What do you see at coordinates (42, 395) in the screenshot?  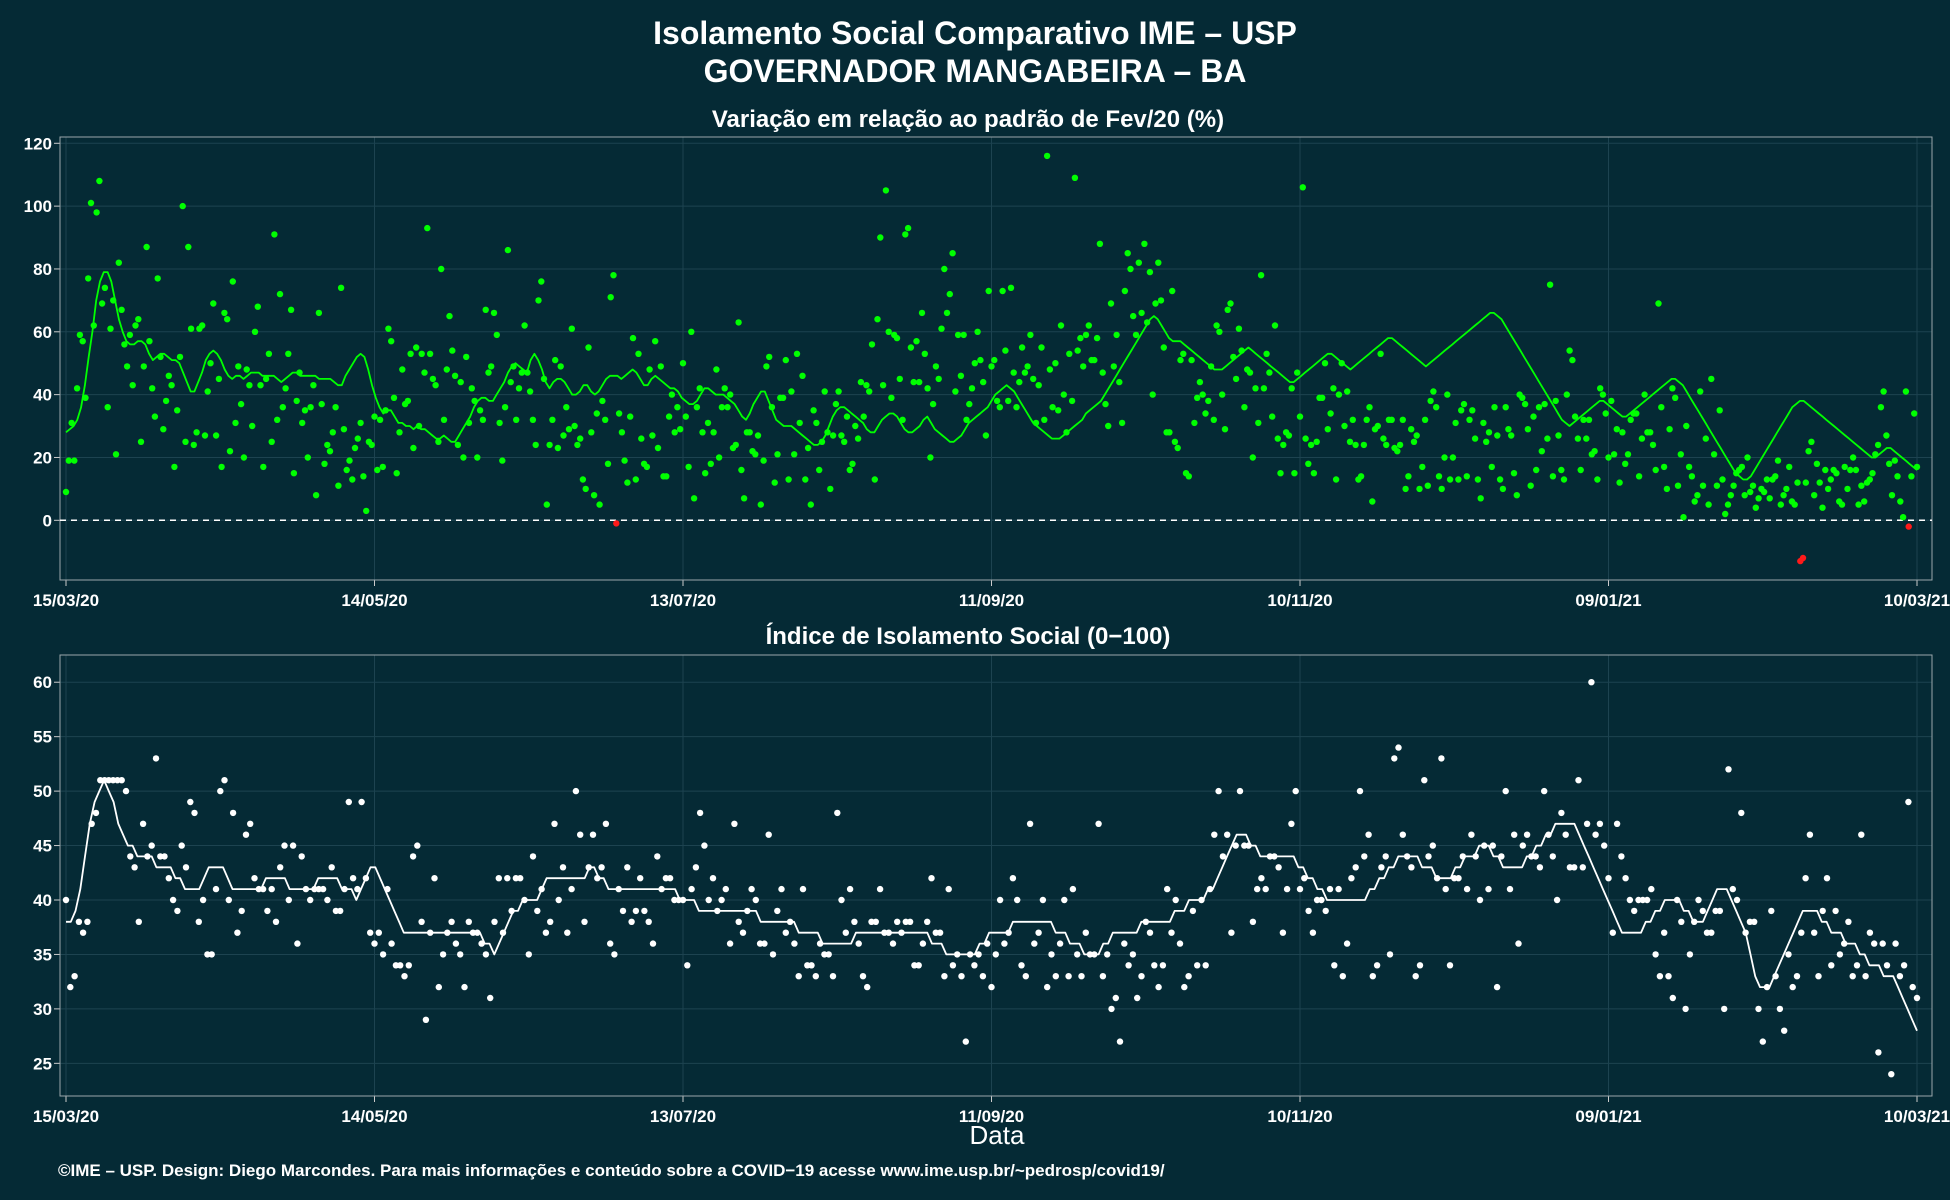 I see `top-y-tick-label: 40` at bounding box center [42, 395].